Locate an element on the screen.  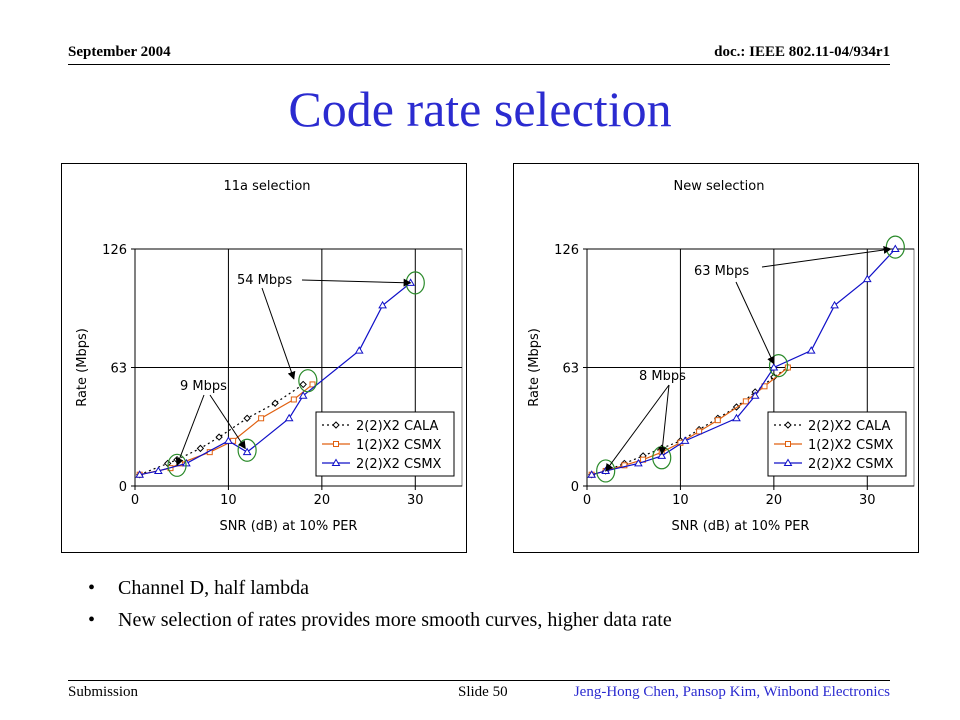
header-date: September 2004 is located at coordinates (119, 52).